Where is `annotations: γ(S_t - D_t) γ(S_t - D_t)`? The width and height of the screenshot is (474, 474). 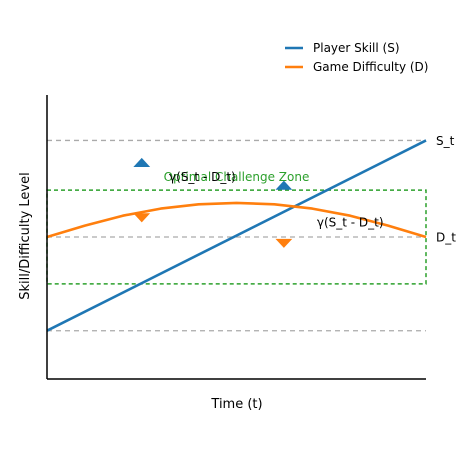 annotations: γ(S_t - D_t) γ(S_t - D_t) is located at coordinates (276, 199).